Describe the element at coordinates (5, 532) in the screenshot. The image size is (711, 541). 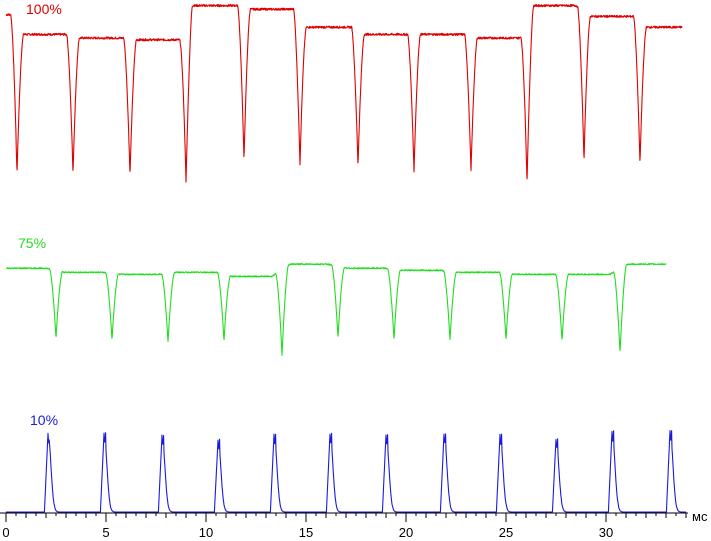
I see `x-tick-label: 0` at that location.